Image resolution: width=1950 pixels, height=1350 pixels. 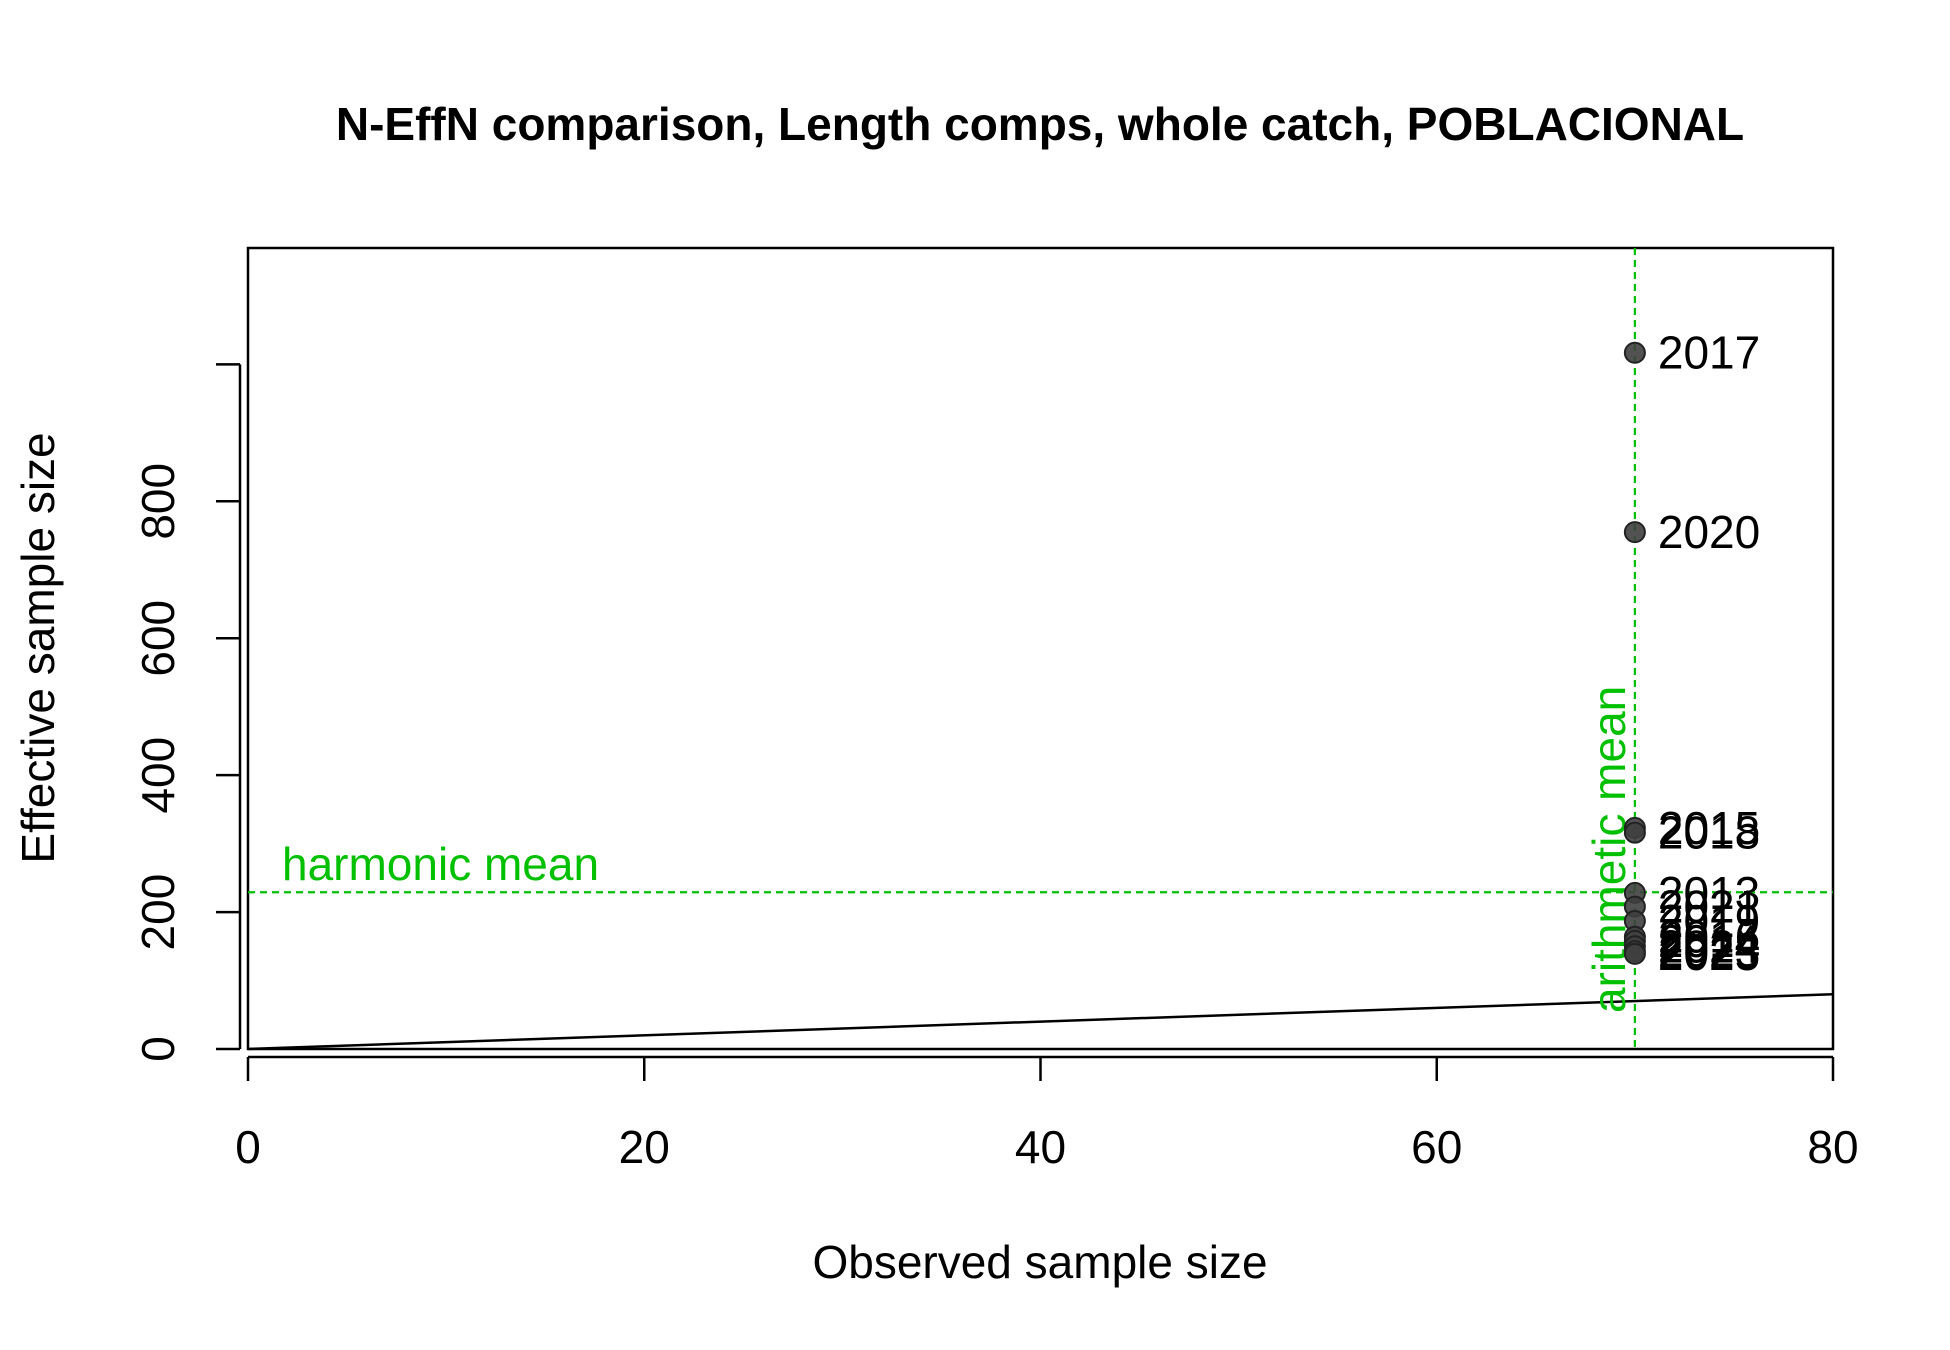 I want to click on point-label-2020: 2020, so click(x=1709, y=532).